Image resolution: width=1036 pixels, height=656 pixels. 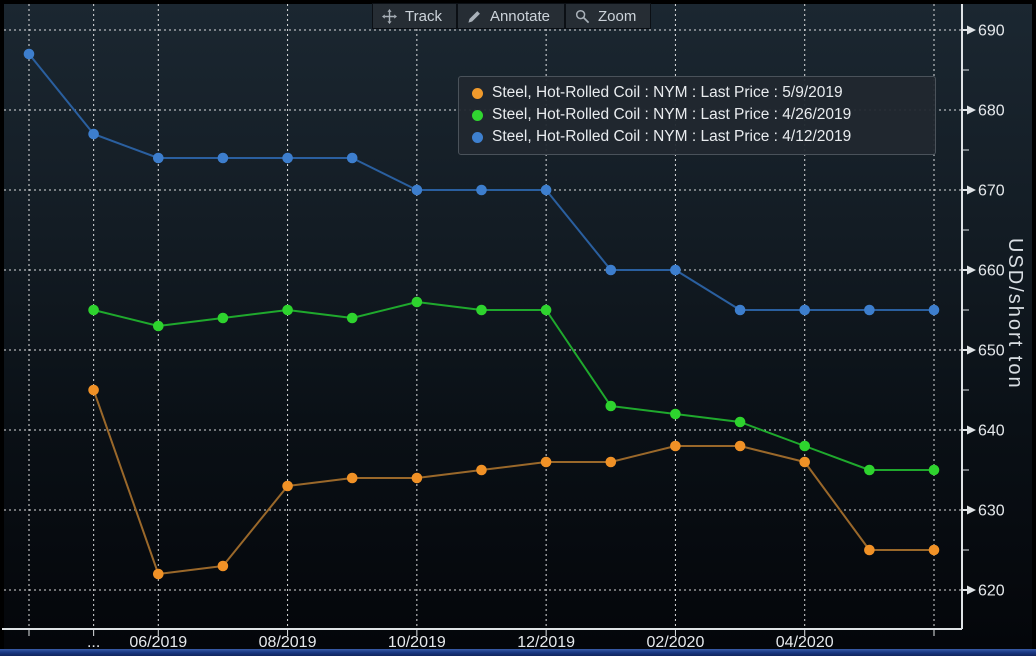 I want to click on bottom-accent-bar, so click(x=518, y=652).